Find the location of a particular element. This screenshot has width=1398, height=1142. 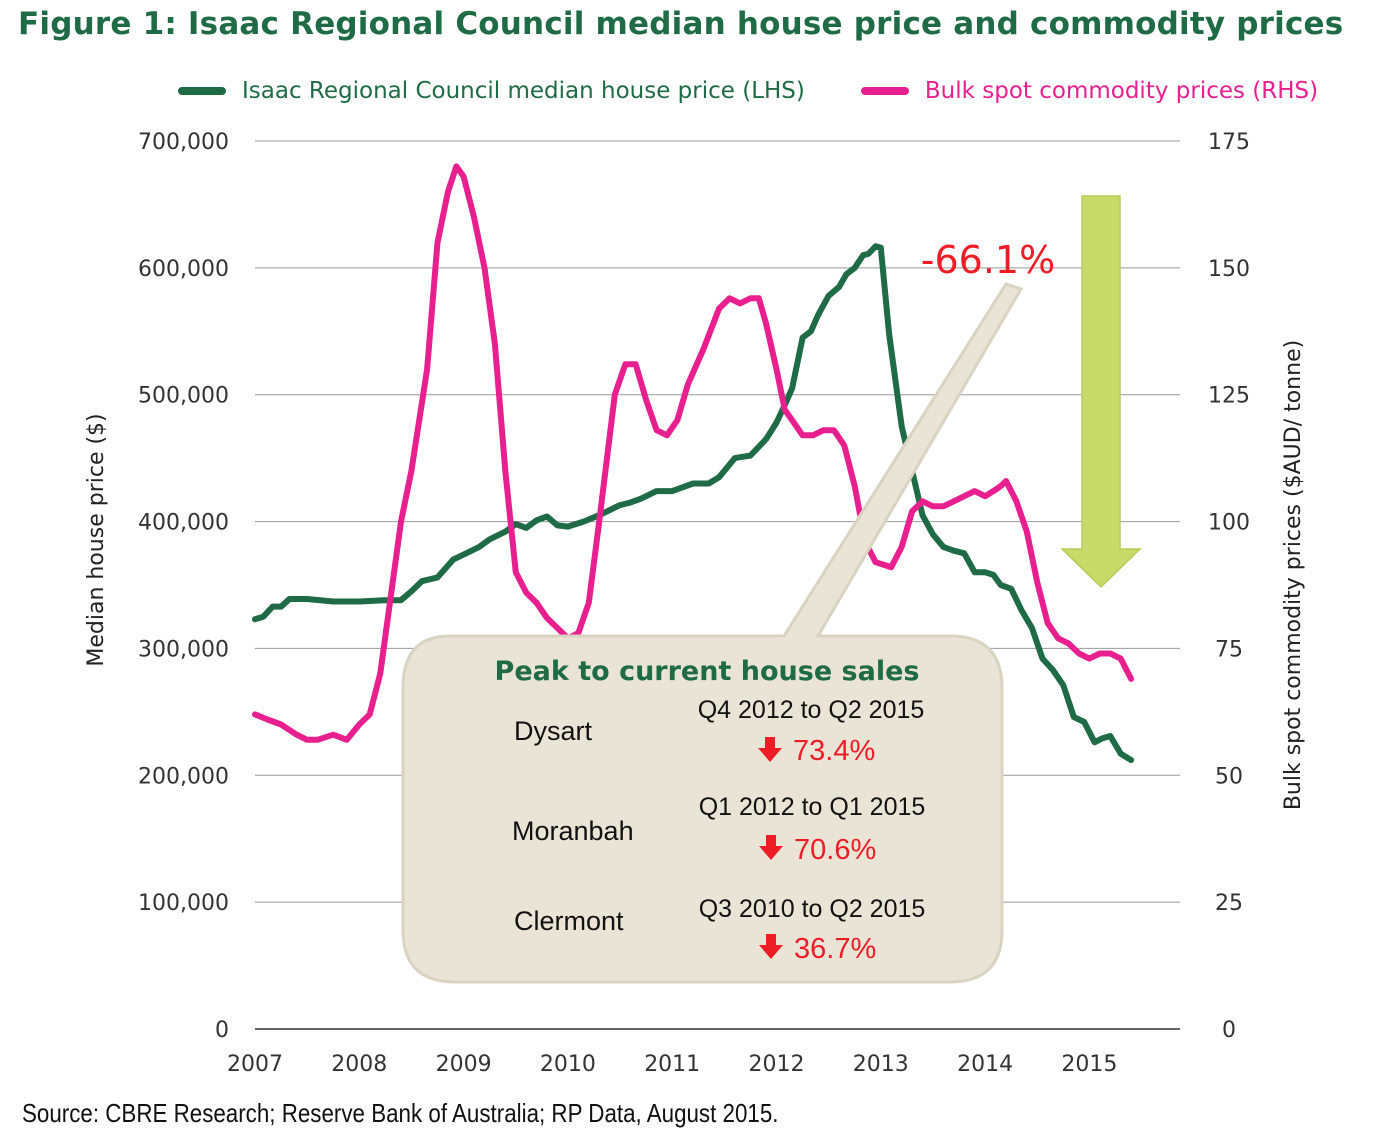

x-axis-ticks: 2007 2008 2009 2010 2011 2012 2013 2014 2015 is located at coordinates (672, 1064).